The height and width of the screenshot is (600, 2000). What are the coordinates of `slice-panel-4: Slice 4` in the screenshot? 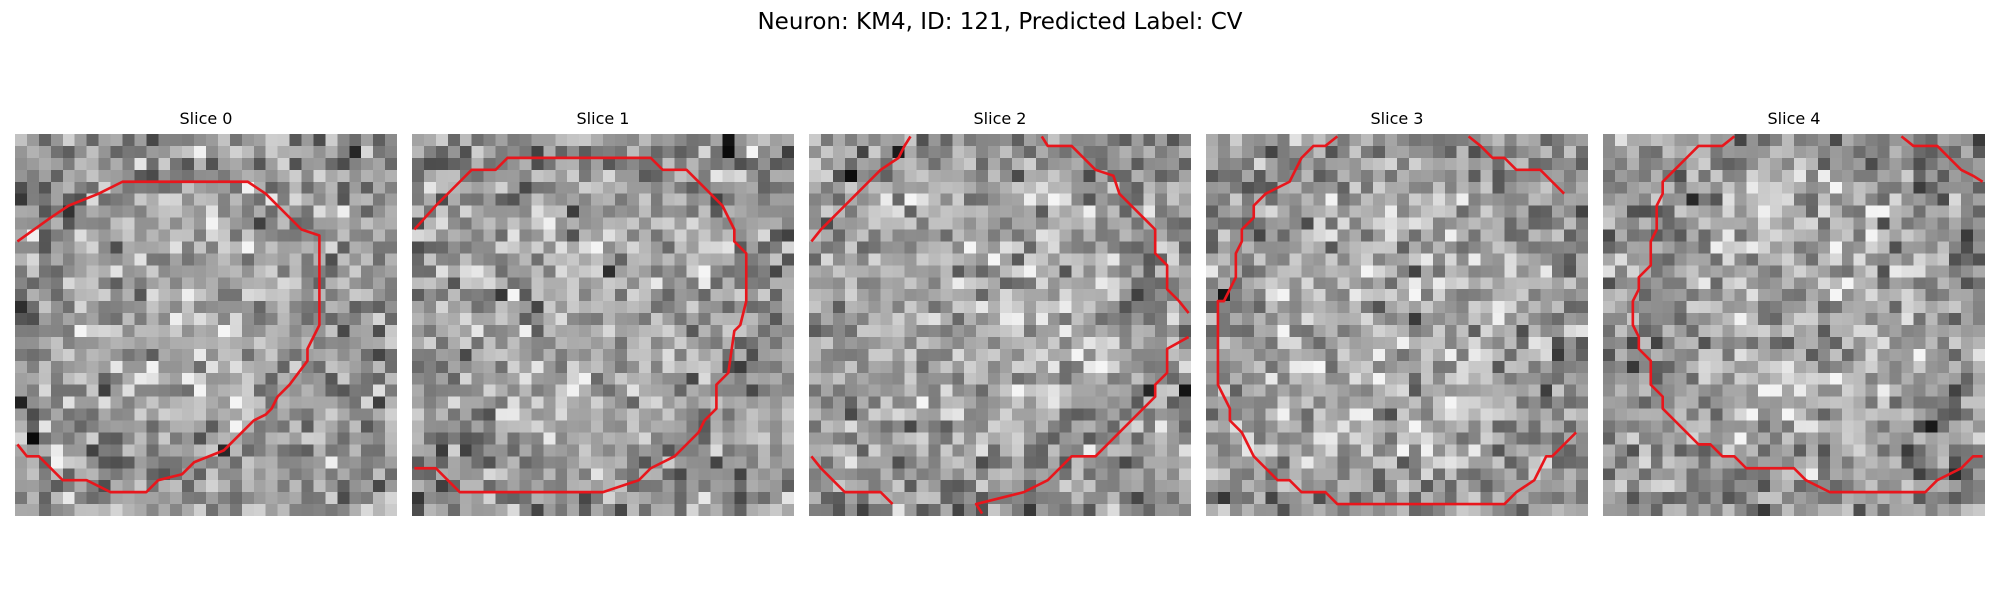 It's located at (1794, 312).